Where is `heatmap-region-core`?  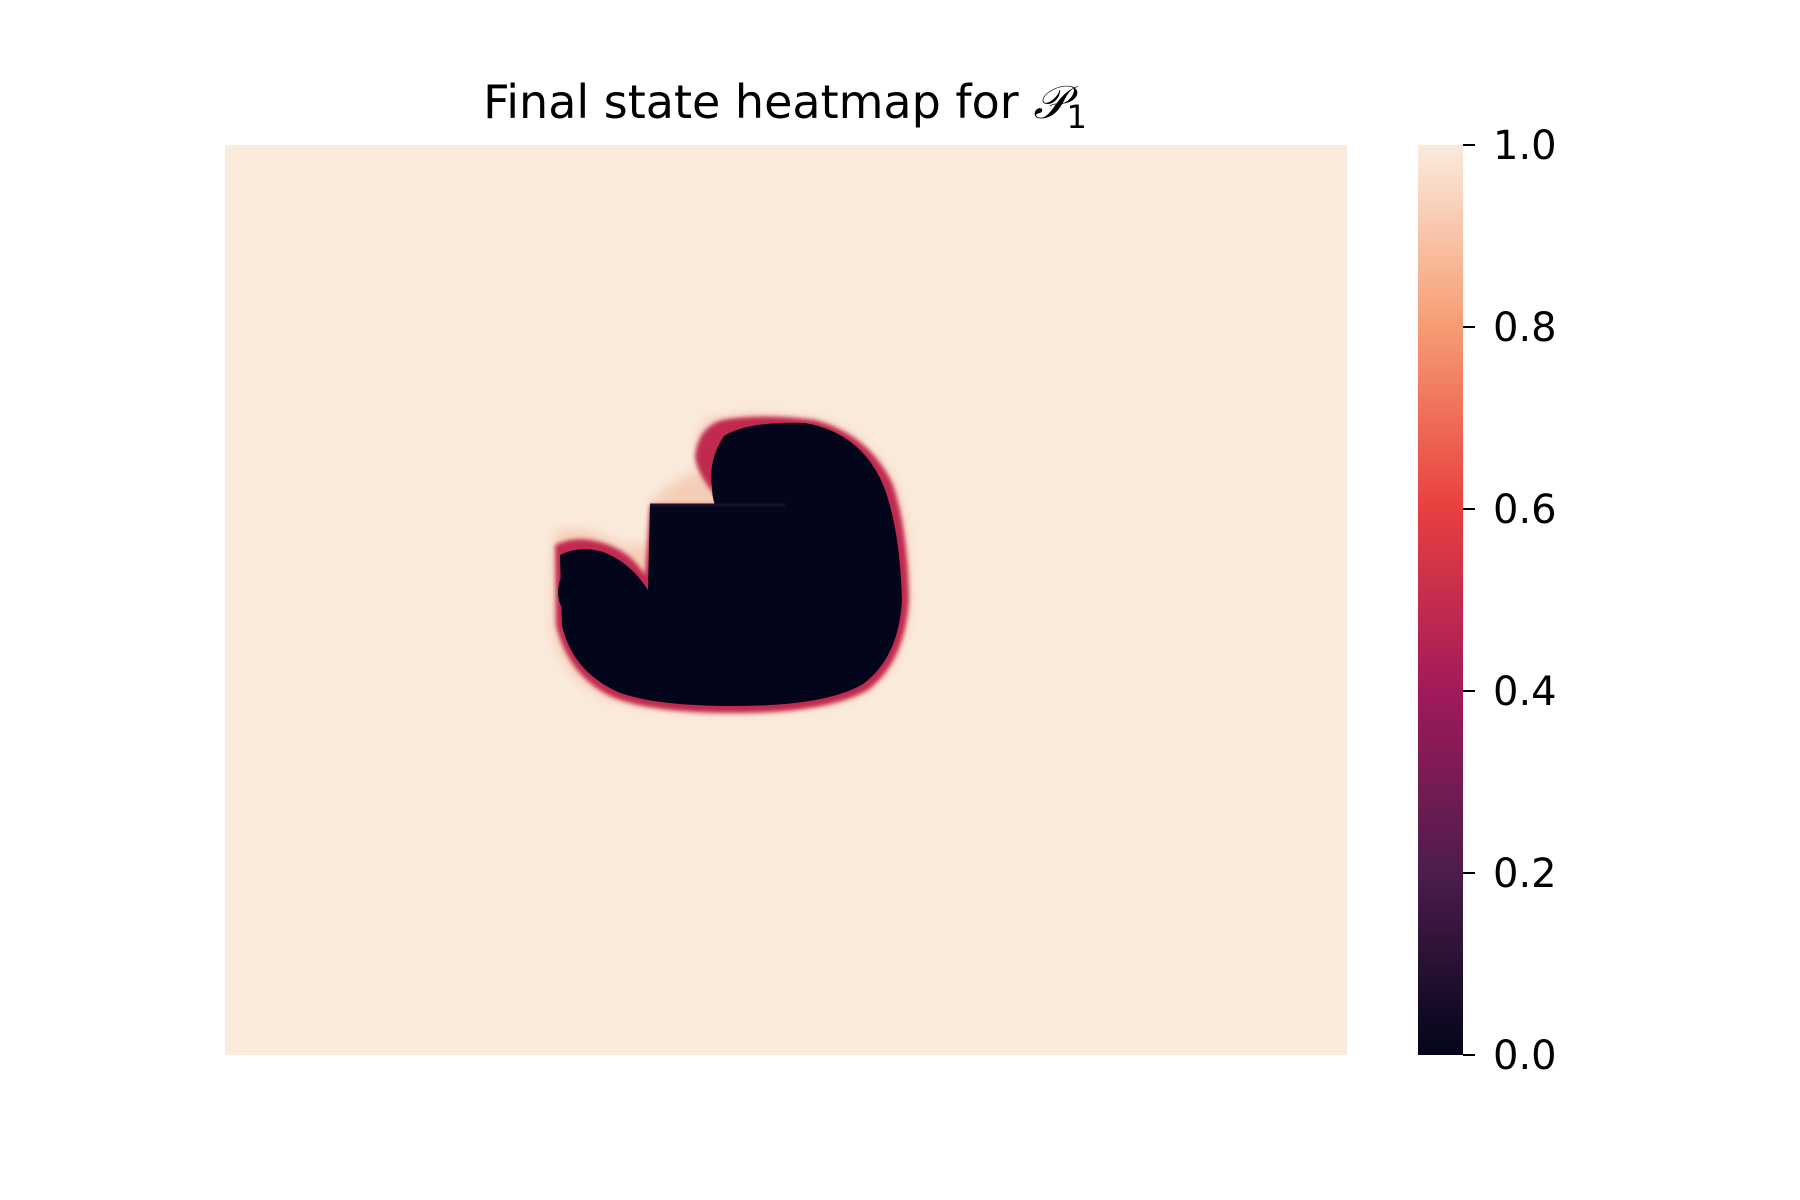
heatmap-region-core is located at coordinates (730, 564).